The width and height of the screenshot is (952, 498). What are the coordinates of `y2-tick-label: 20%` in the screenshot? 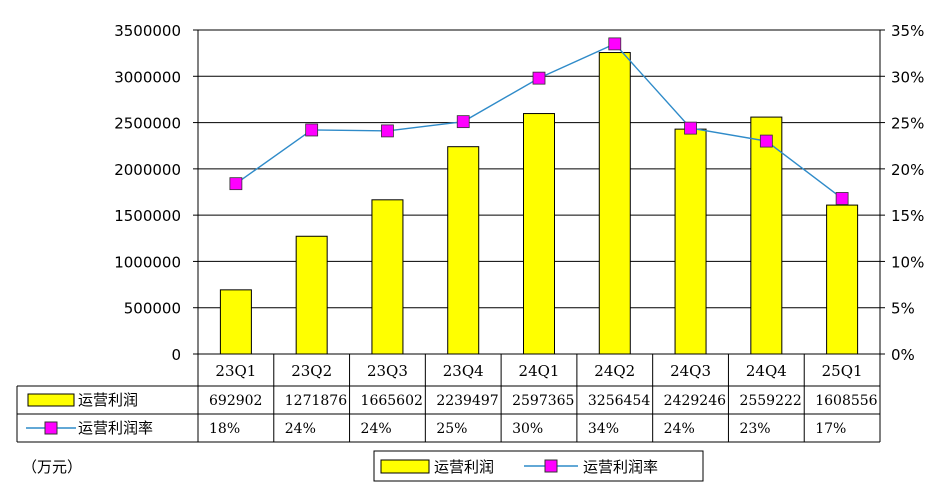 It's located at (907, 170).